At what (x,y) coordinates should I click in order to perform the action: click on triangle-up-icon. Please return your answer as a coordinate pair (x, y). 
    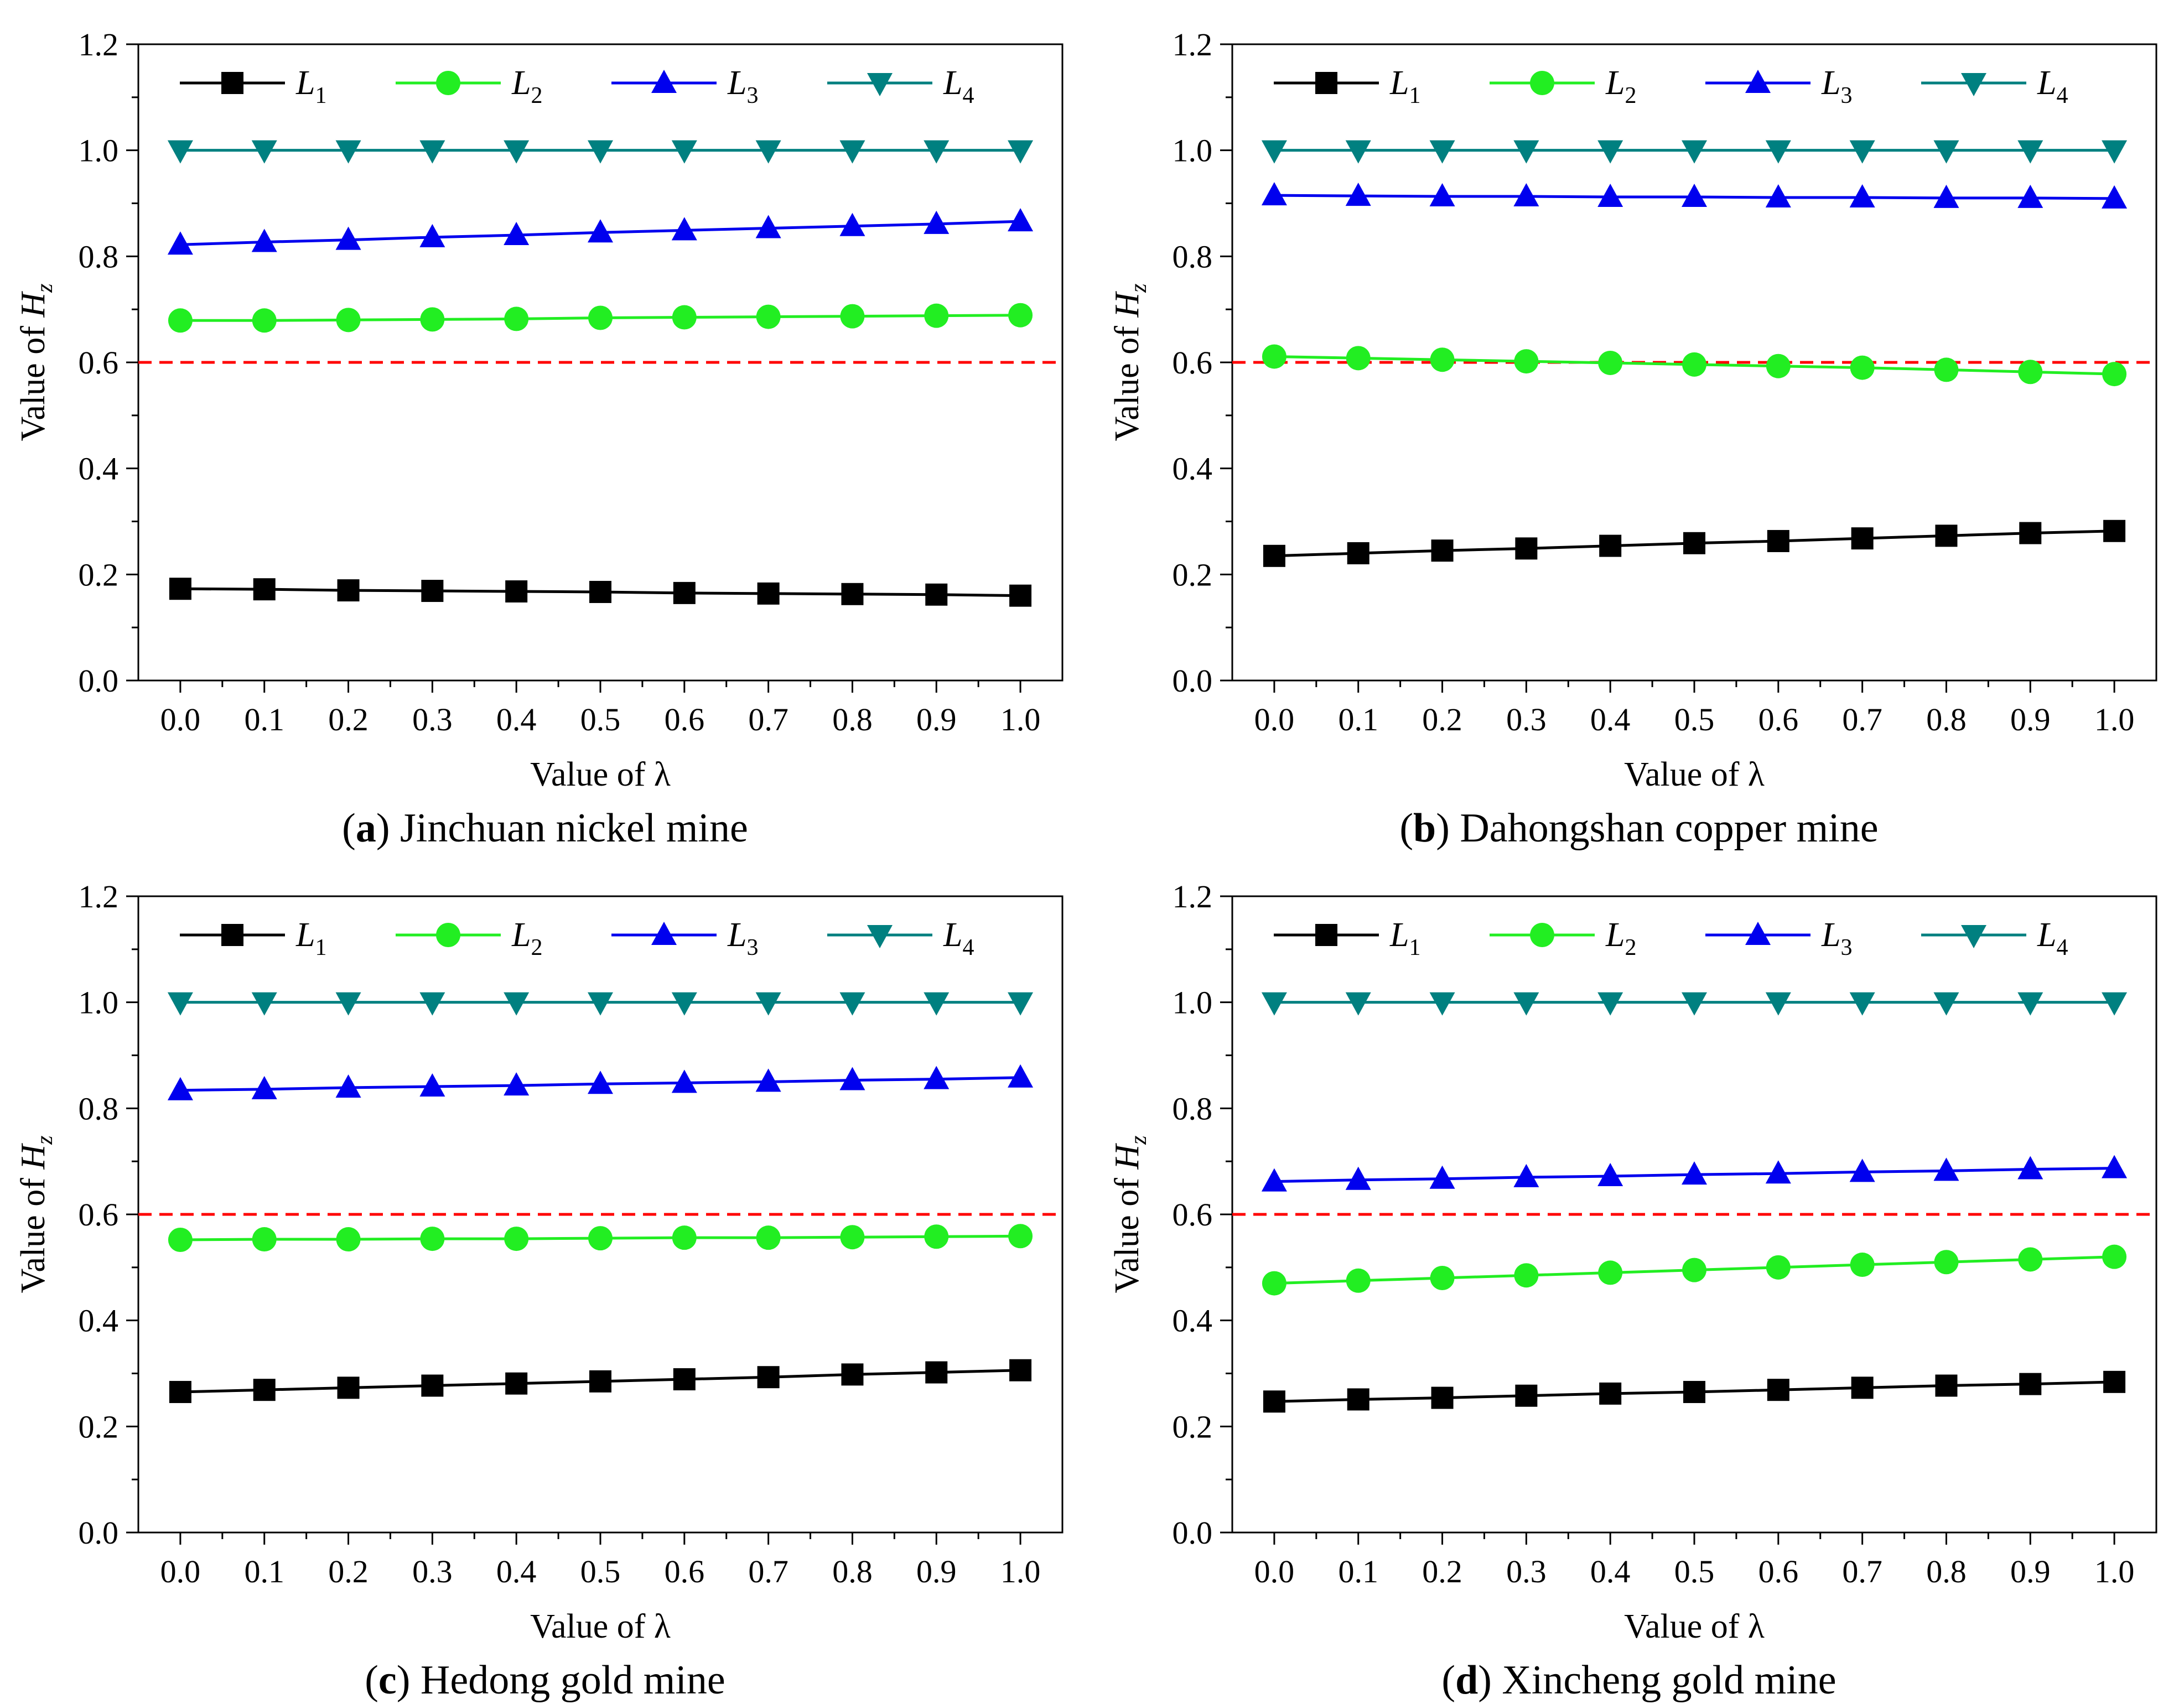
    Looking at the image, I should click on (1758, 933).